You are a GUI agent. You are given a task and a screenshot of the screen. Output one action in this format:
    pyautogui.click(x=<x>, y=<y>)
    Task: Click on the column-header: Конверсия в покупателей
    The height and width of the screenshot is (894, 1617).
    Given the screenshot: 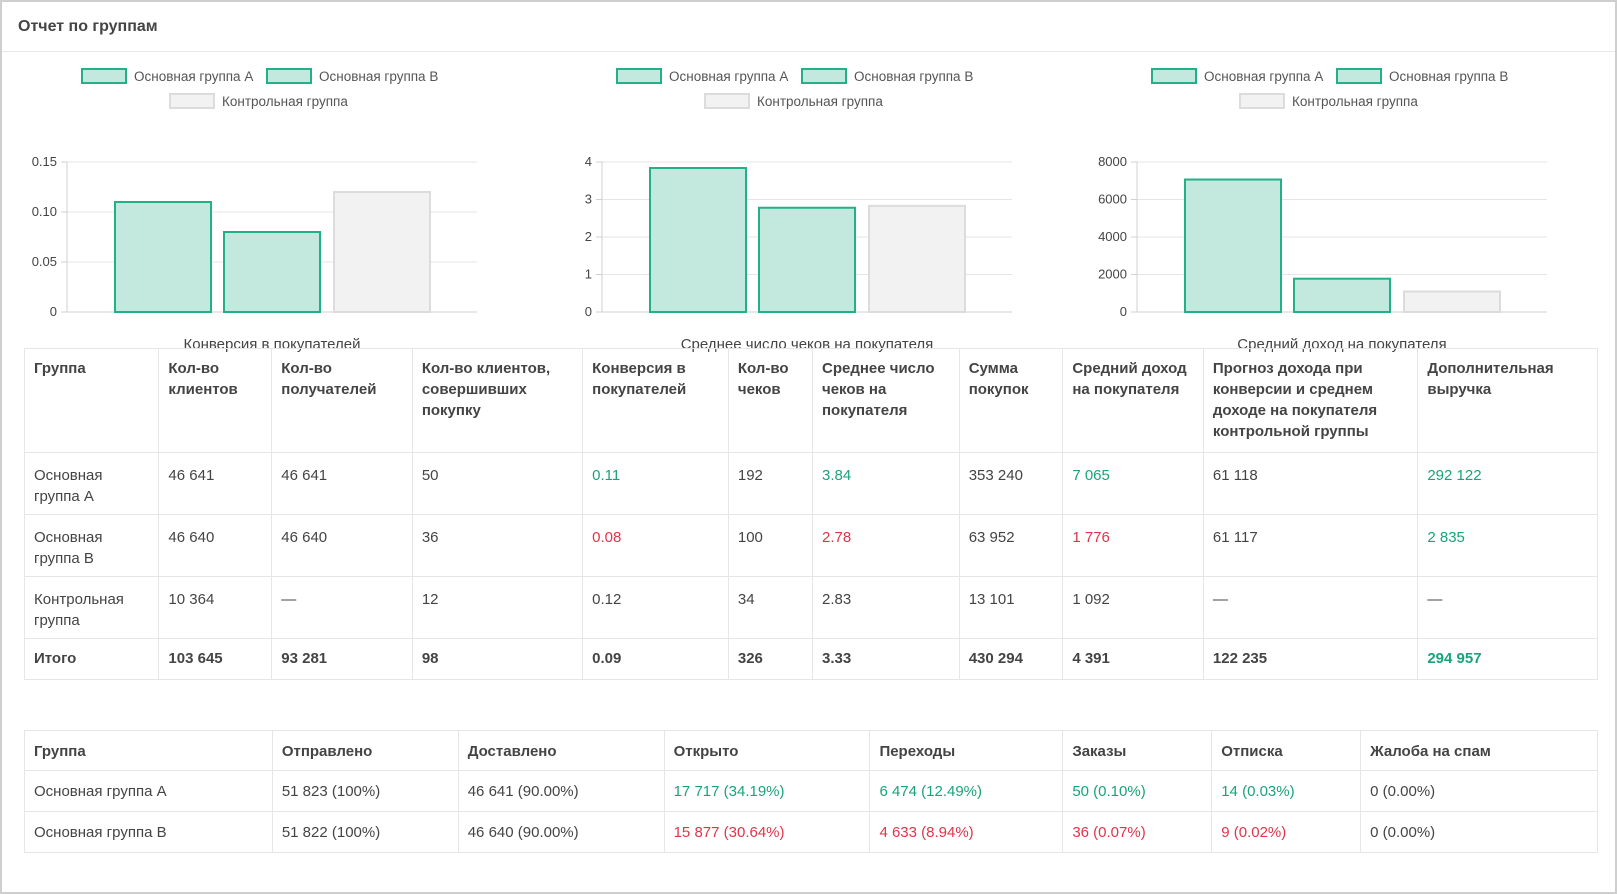 What is the action you would take?
    pyautogui.click(x=655, y=400)
    